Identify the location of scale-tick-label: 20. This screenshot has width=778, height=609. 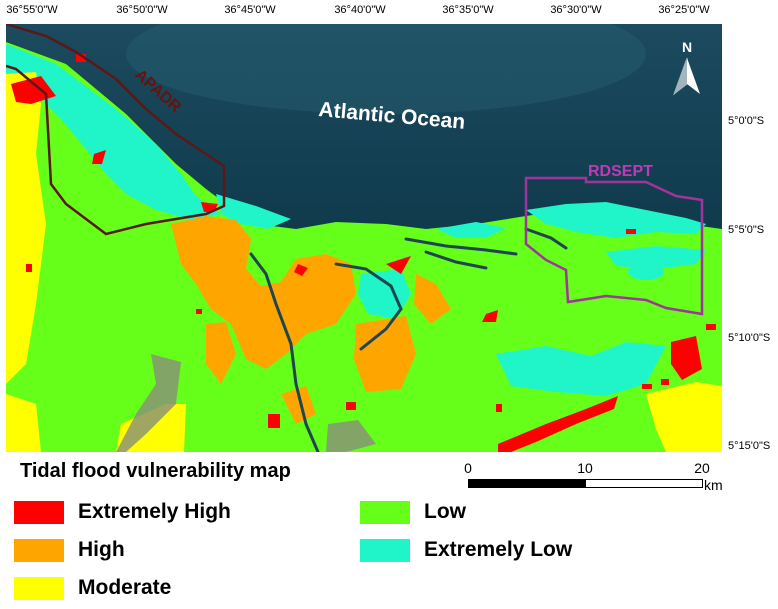
(702, 468).